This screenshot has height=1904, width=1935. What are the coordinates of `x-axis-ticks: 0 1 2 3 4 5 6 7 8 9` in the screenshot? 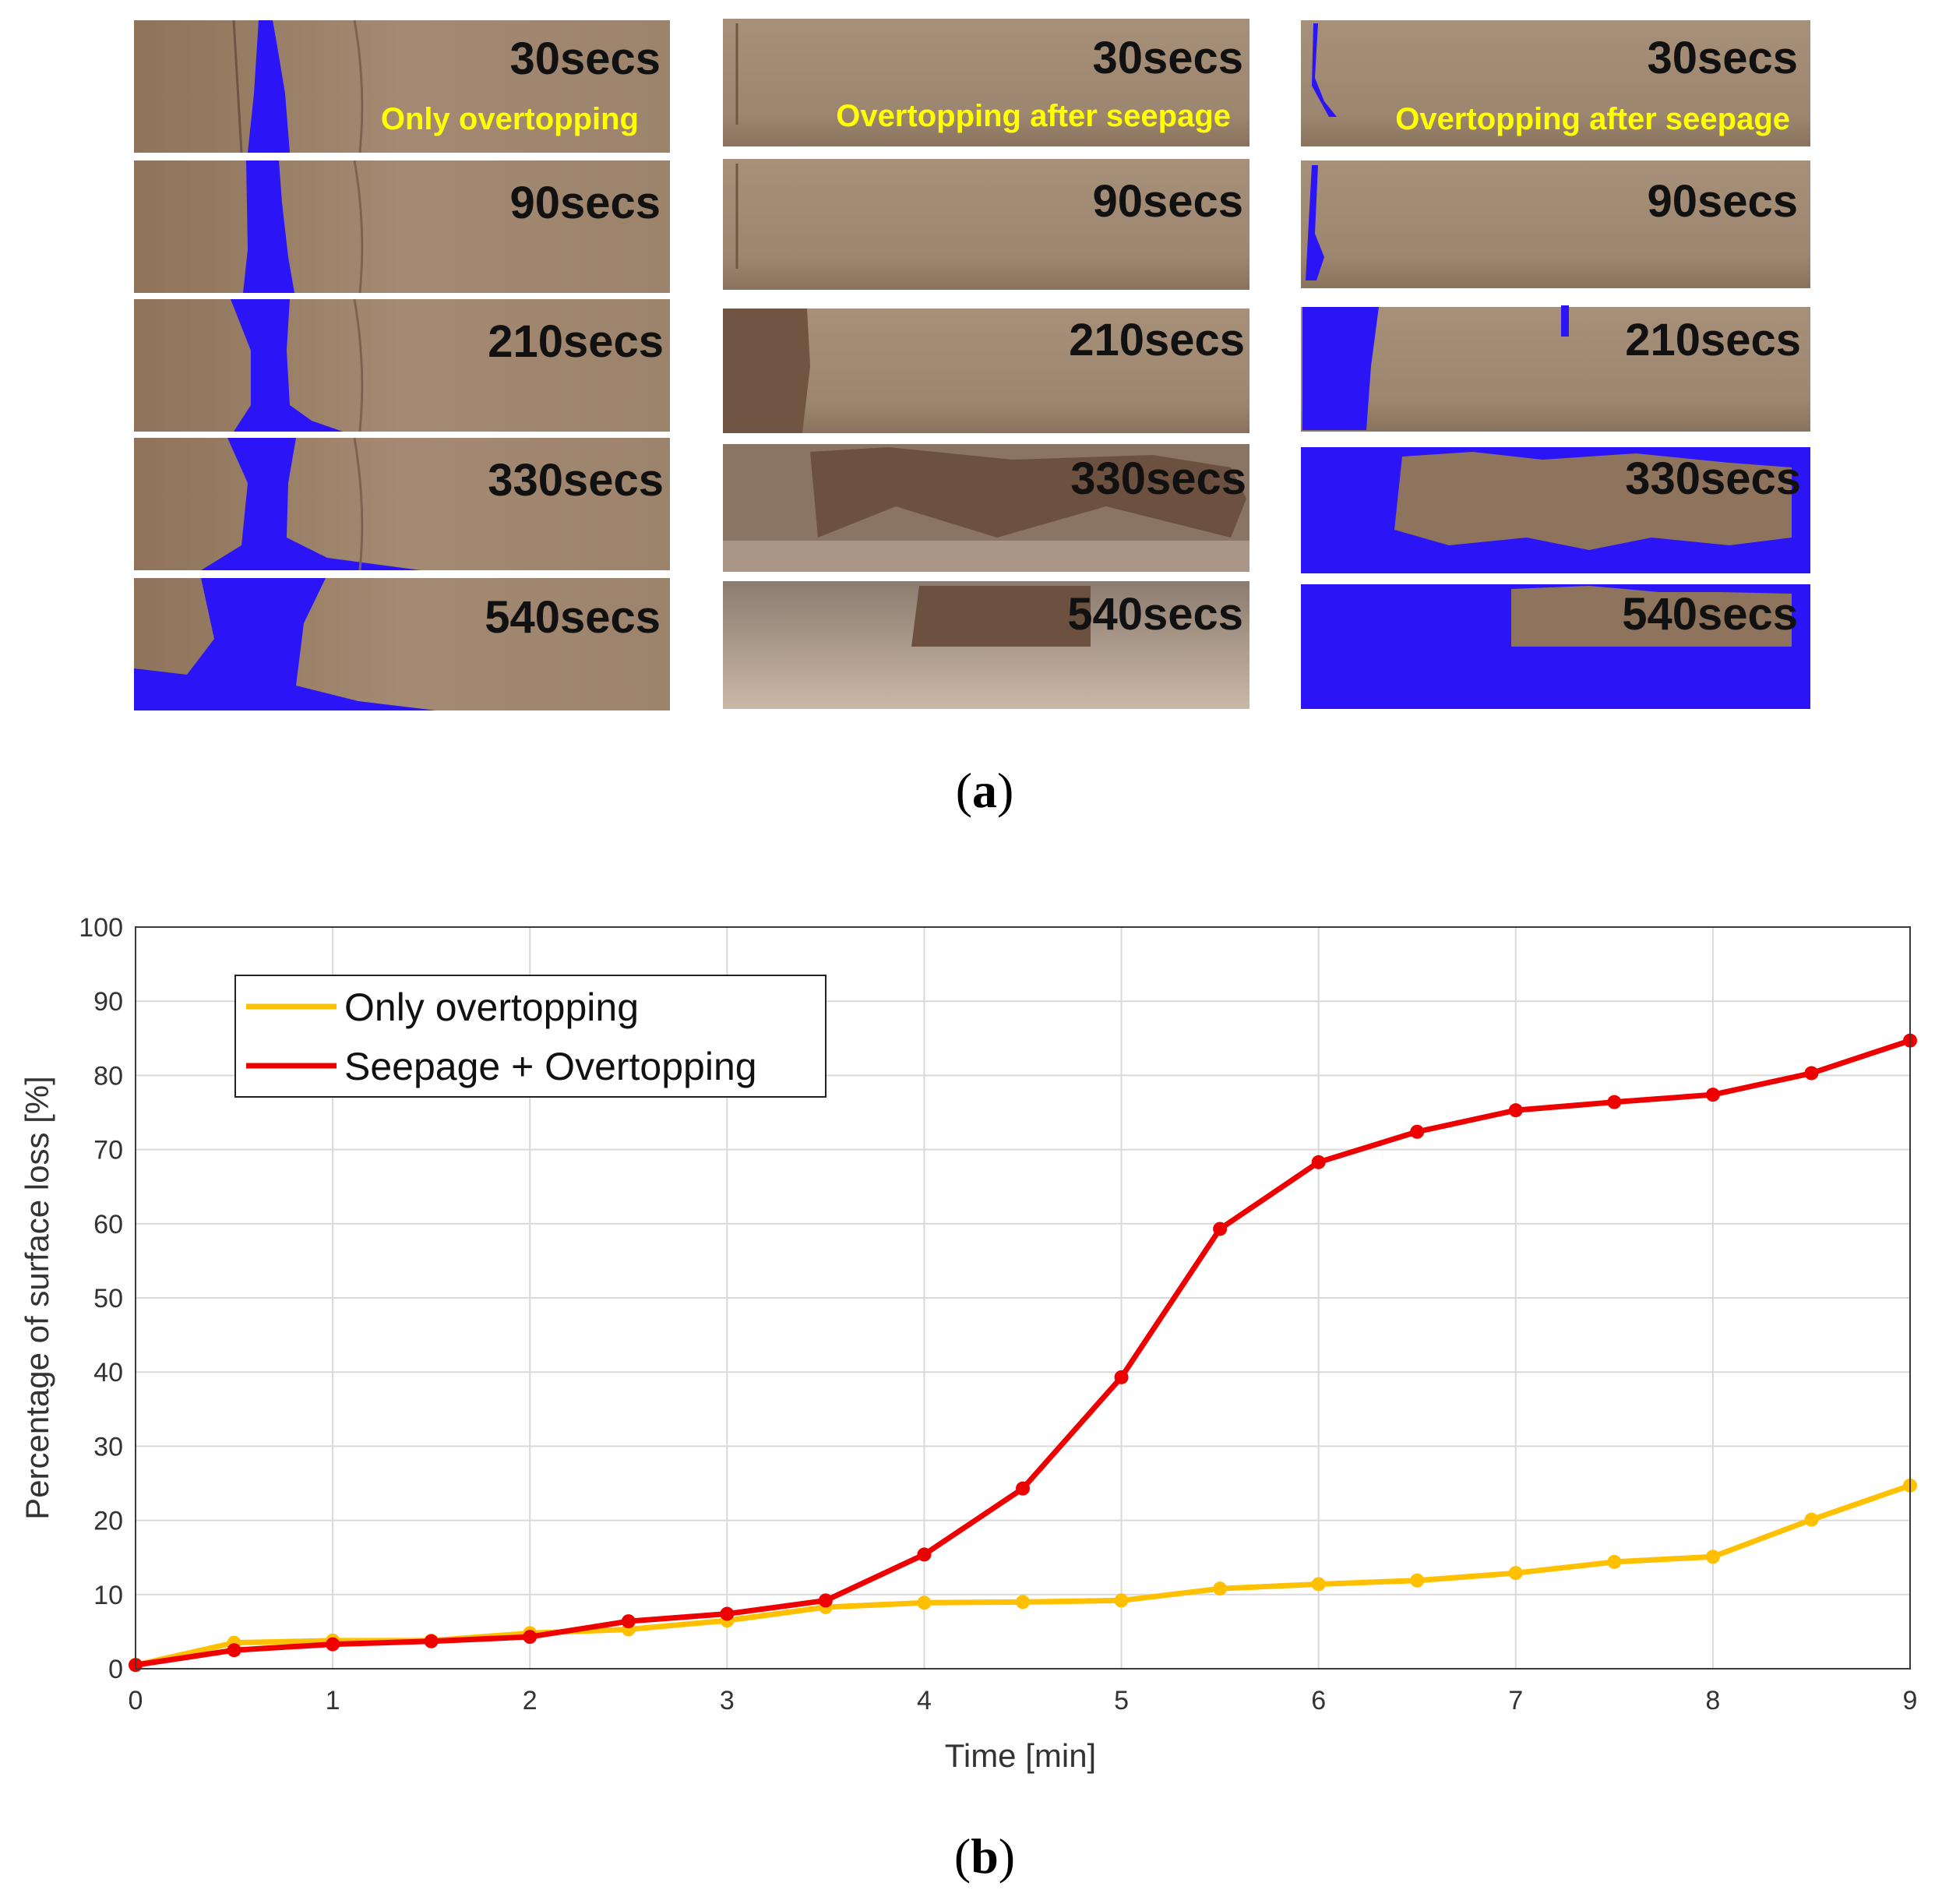 It's located at (1023, 1700).